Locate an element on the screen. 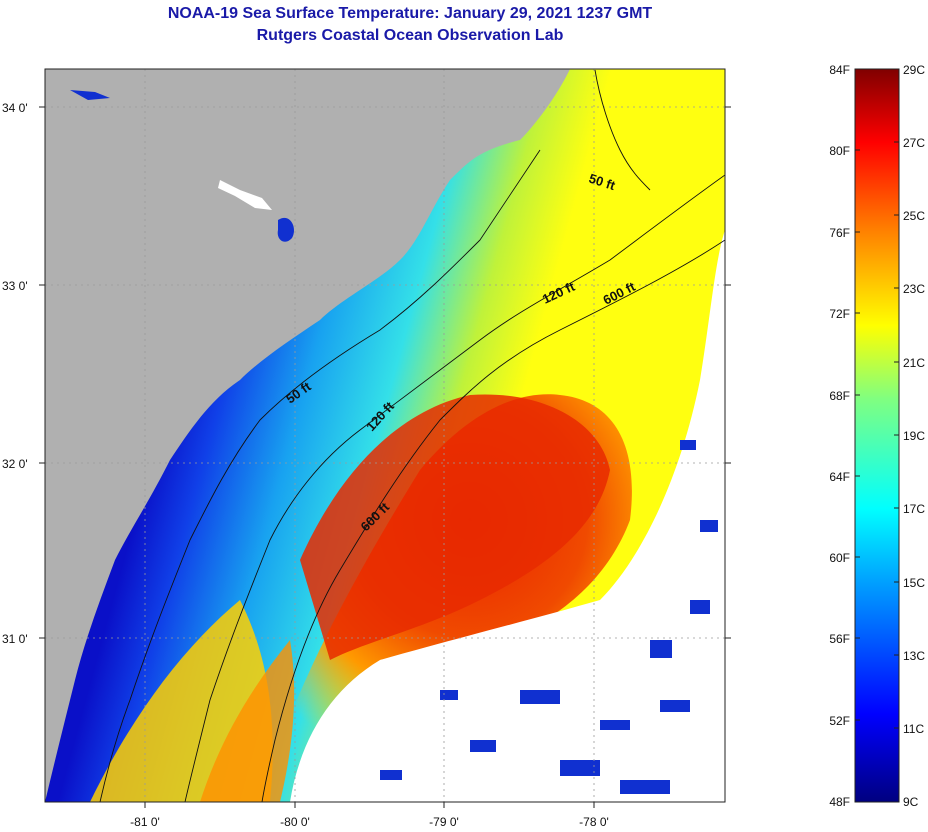 The image size is (928, 832). isobath-50ft-north is located at coordinates (622, 130).